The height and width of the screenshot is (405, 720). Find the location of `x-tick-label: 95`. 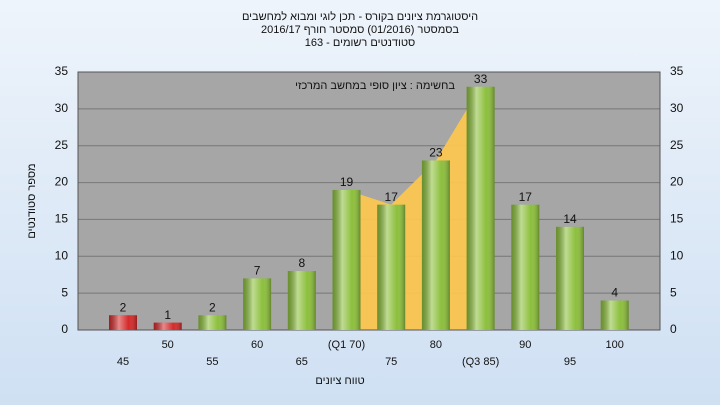

x-tick-label: 95 is located at coordinates (570, 362).